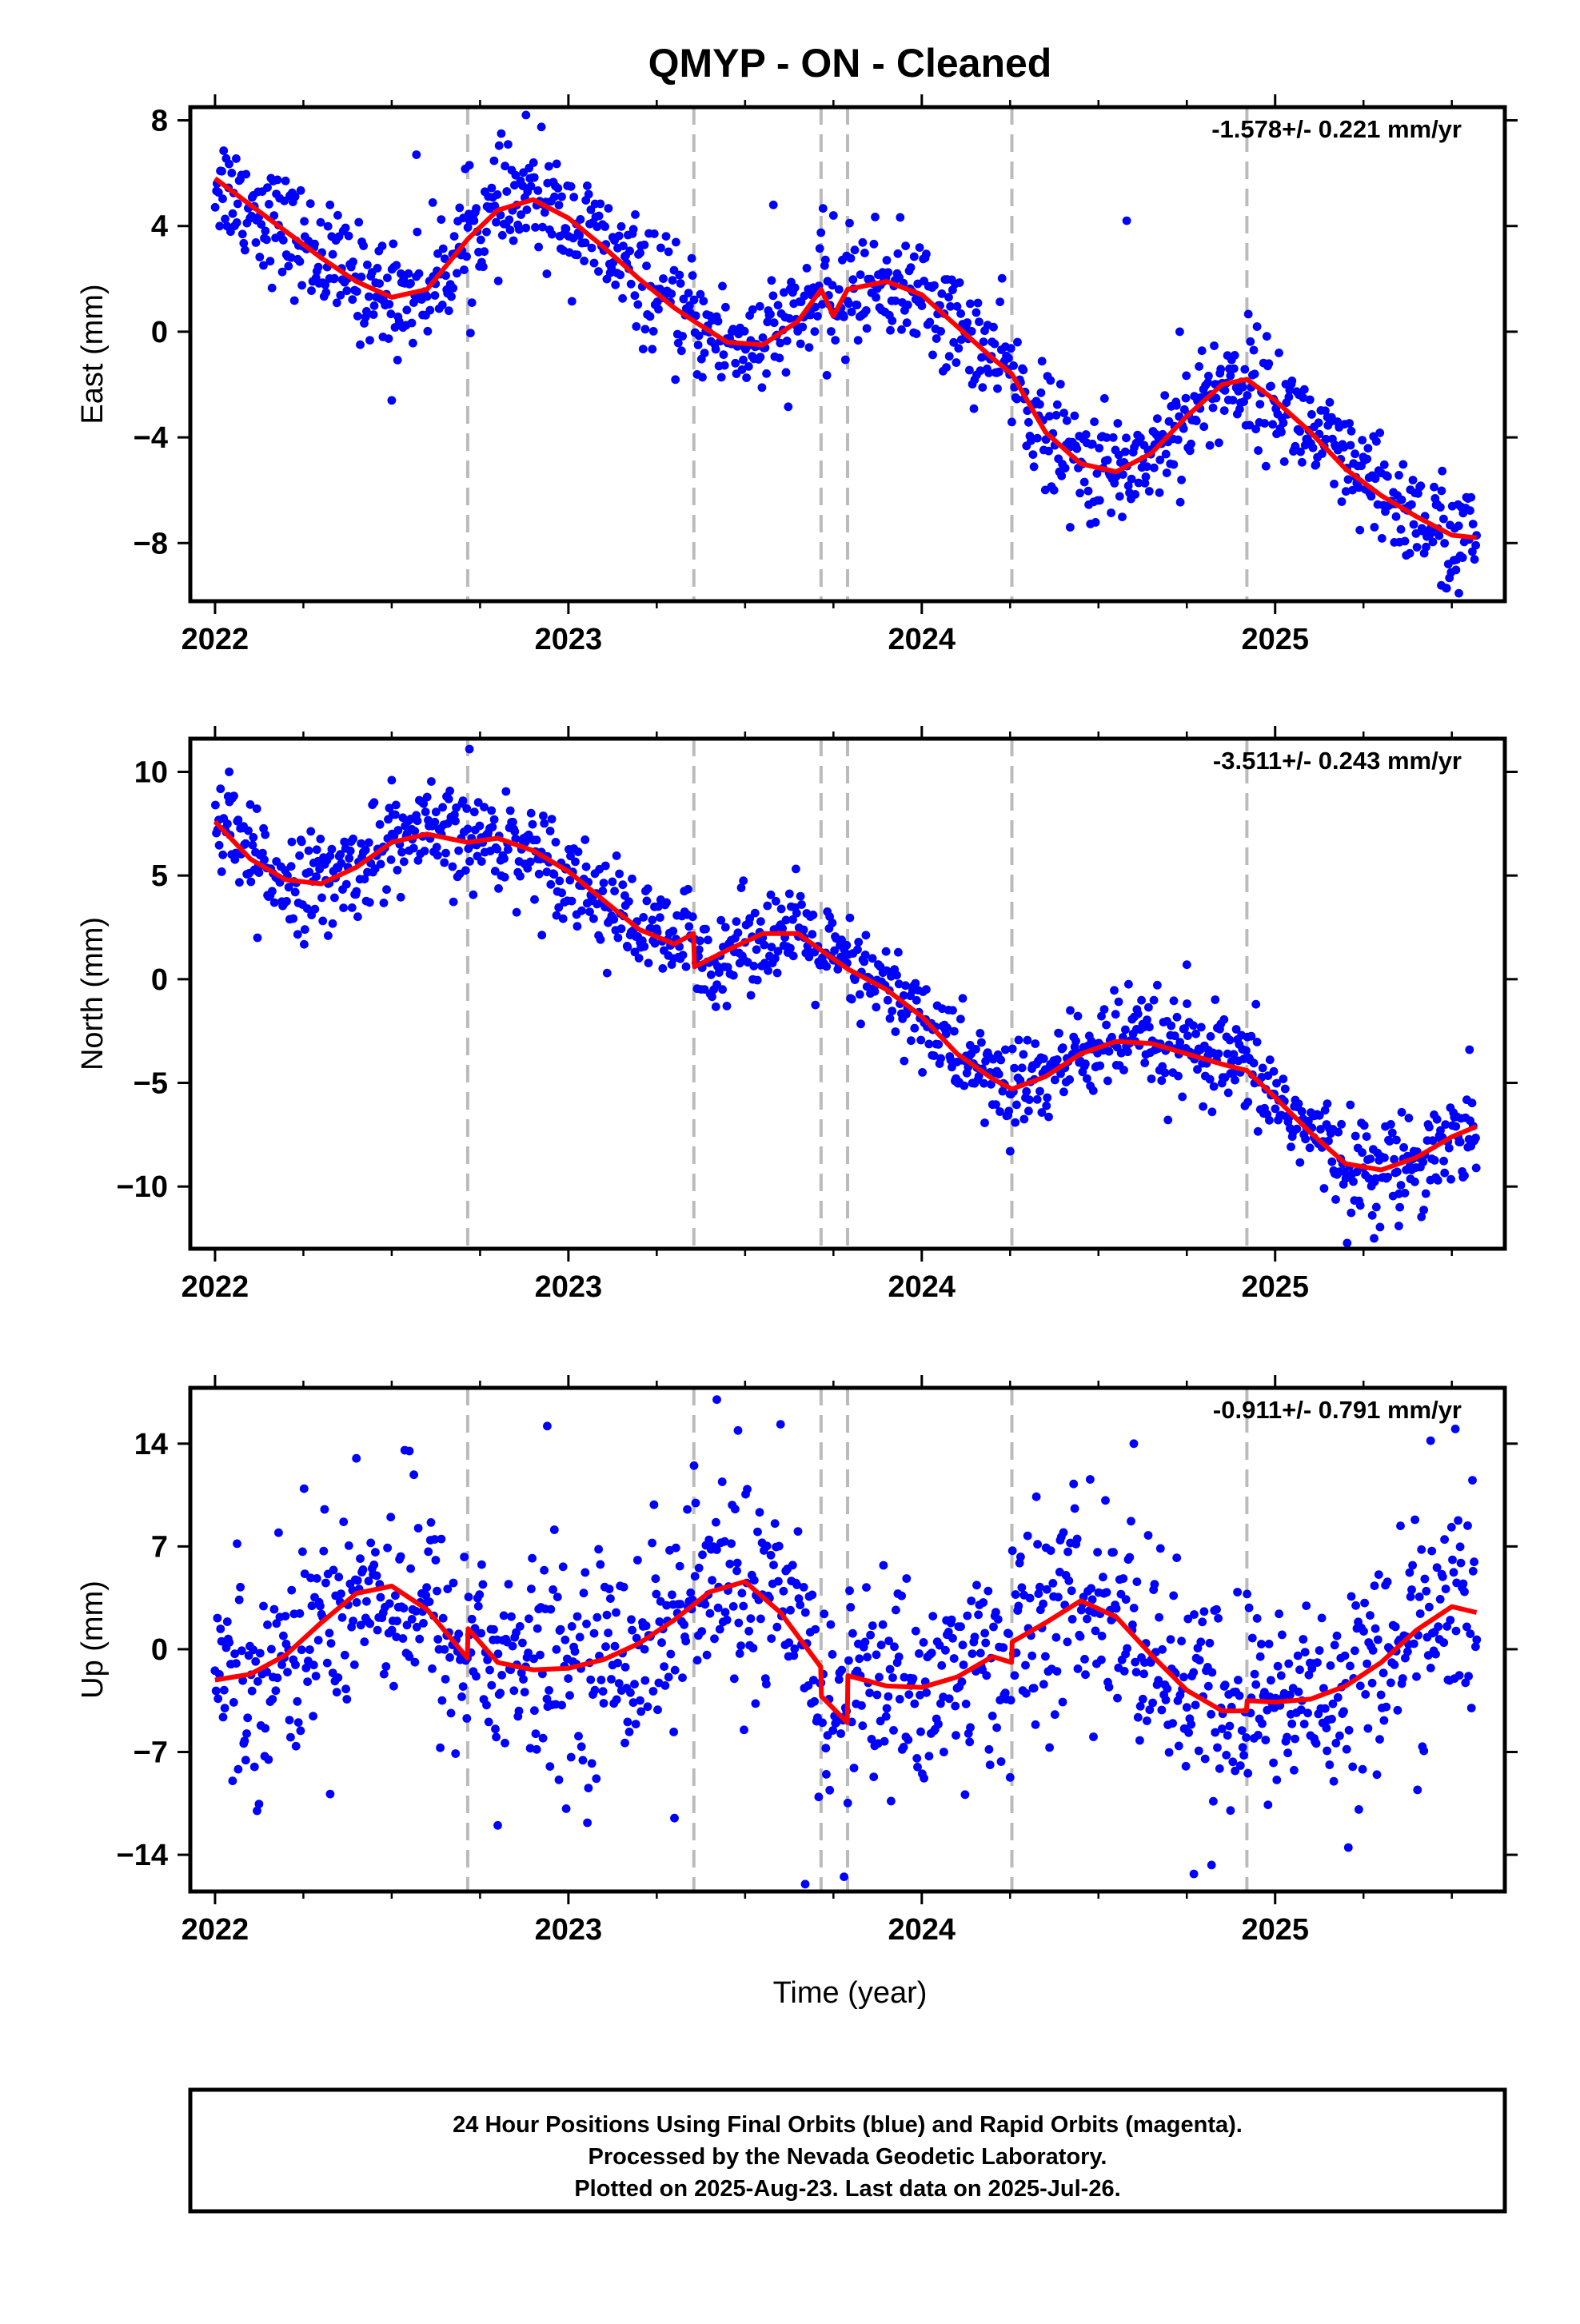 Image resolution: width=1580 pixels, height=2324 pixels. What do you see at coordinates (216, 1930) in the screenshot?
I see `x-tick-label: 2022` at bounding box center [216, 1930].